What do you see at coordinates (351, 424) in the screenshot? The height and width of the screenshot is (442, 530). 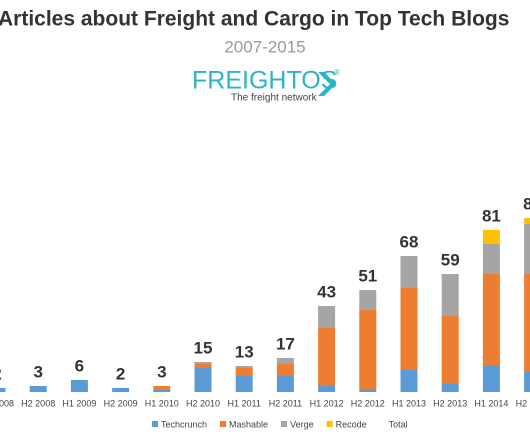 I see `legend-label: Recode` at bounding box center [351, 424].